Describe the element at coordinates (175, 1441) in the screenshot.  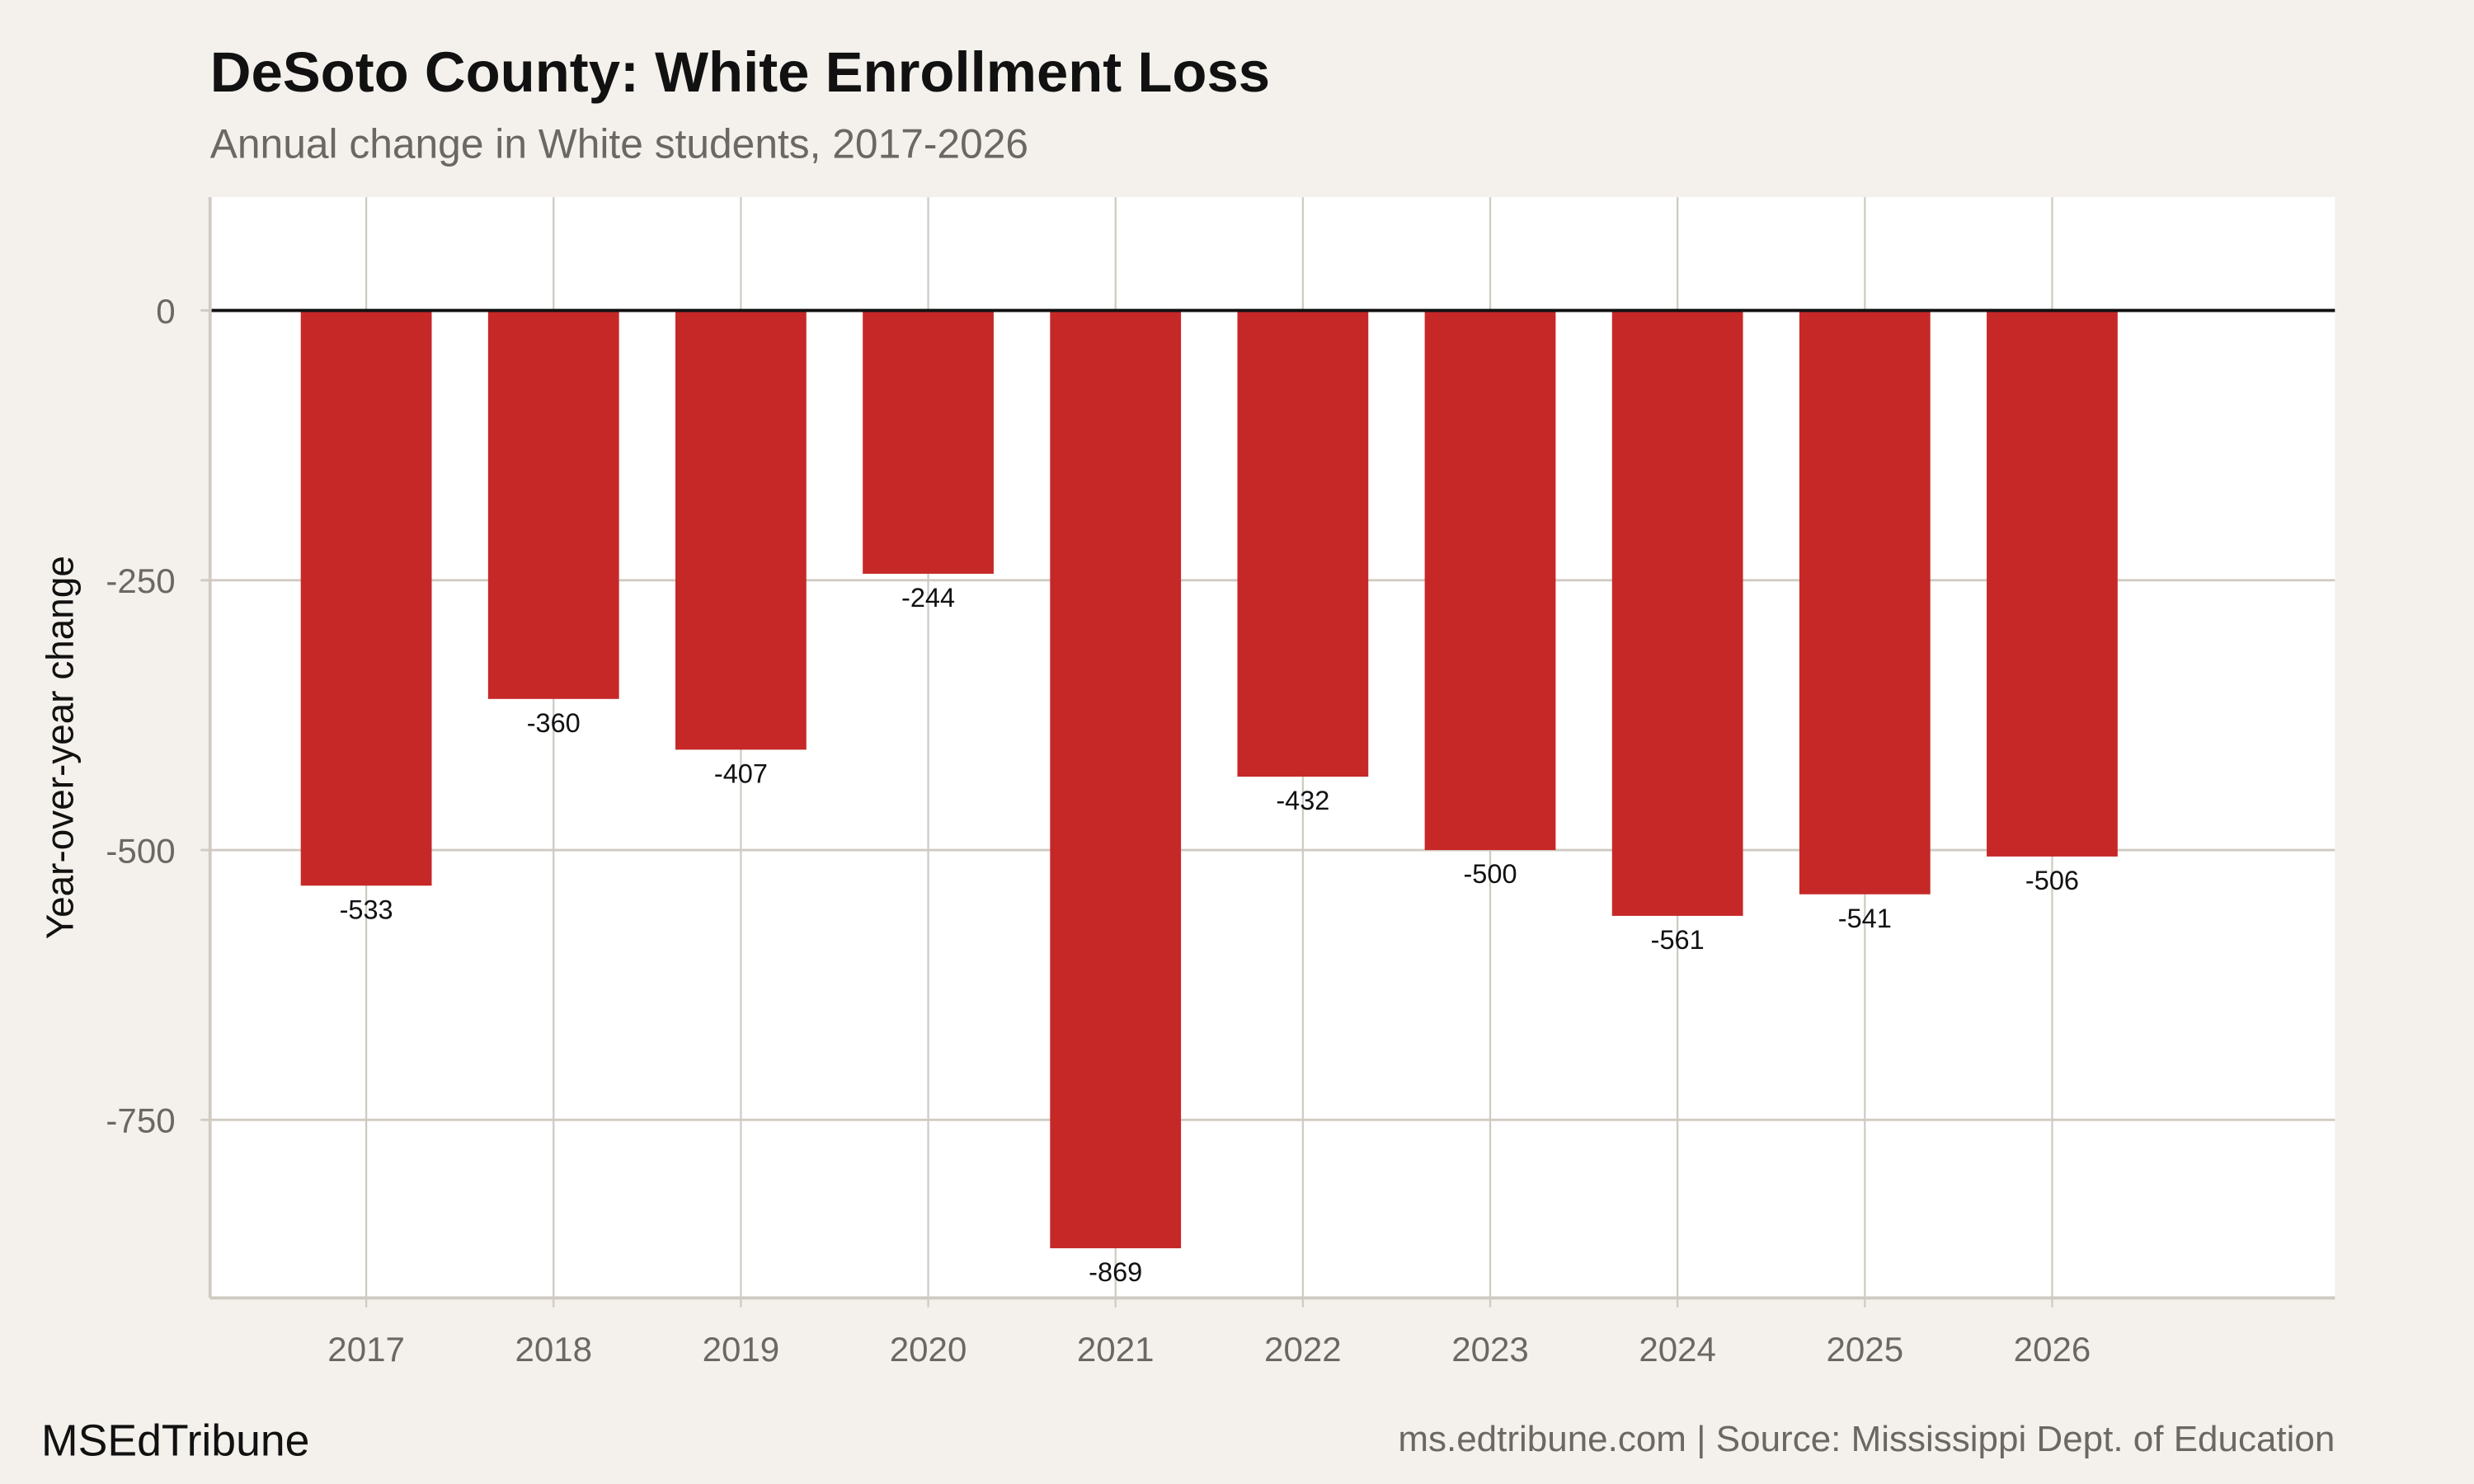
I see `brand-label: MSEdTribune` at that location.